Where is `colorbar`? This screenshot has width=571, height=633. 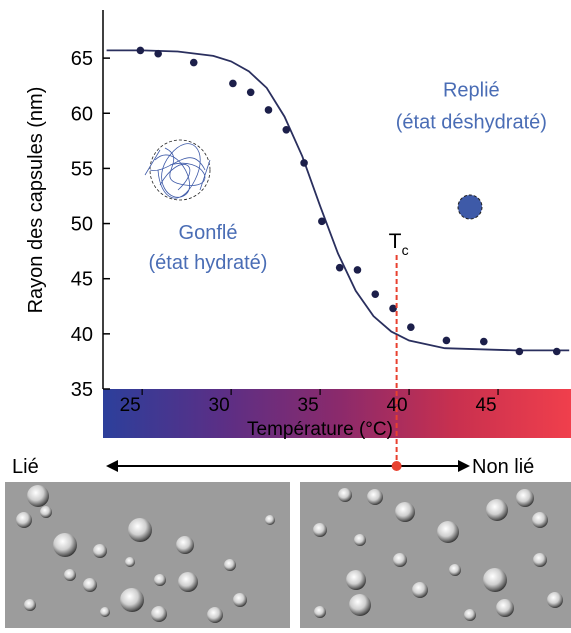 colorbar is located at coordinates (337, 413).